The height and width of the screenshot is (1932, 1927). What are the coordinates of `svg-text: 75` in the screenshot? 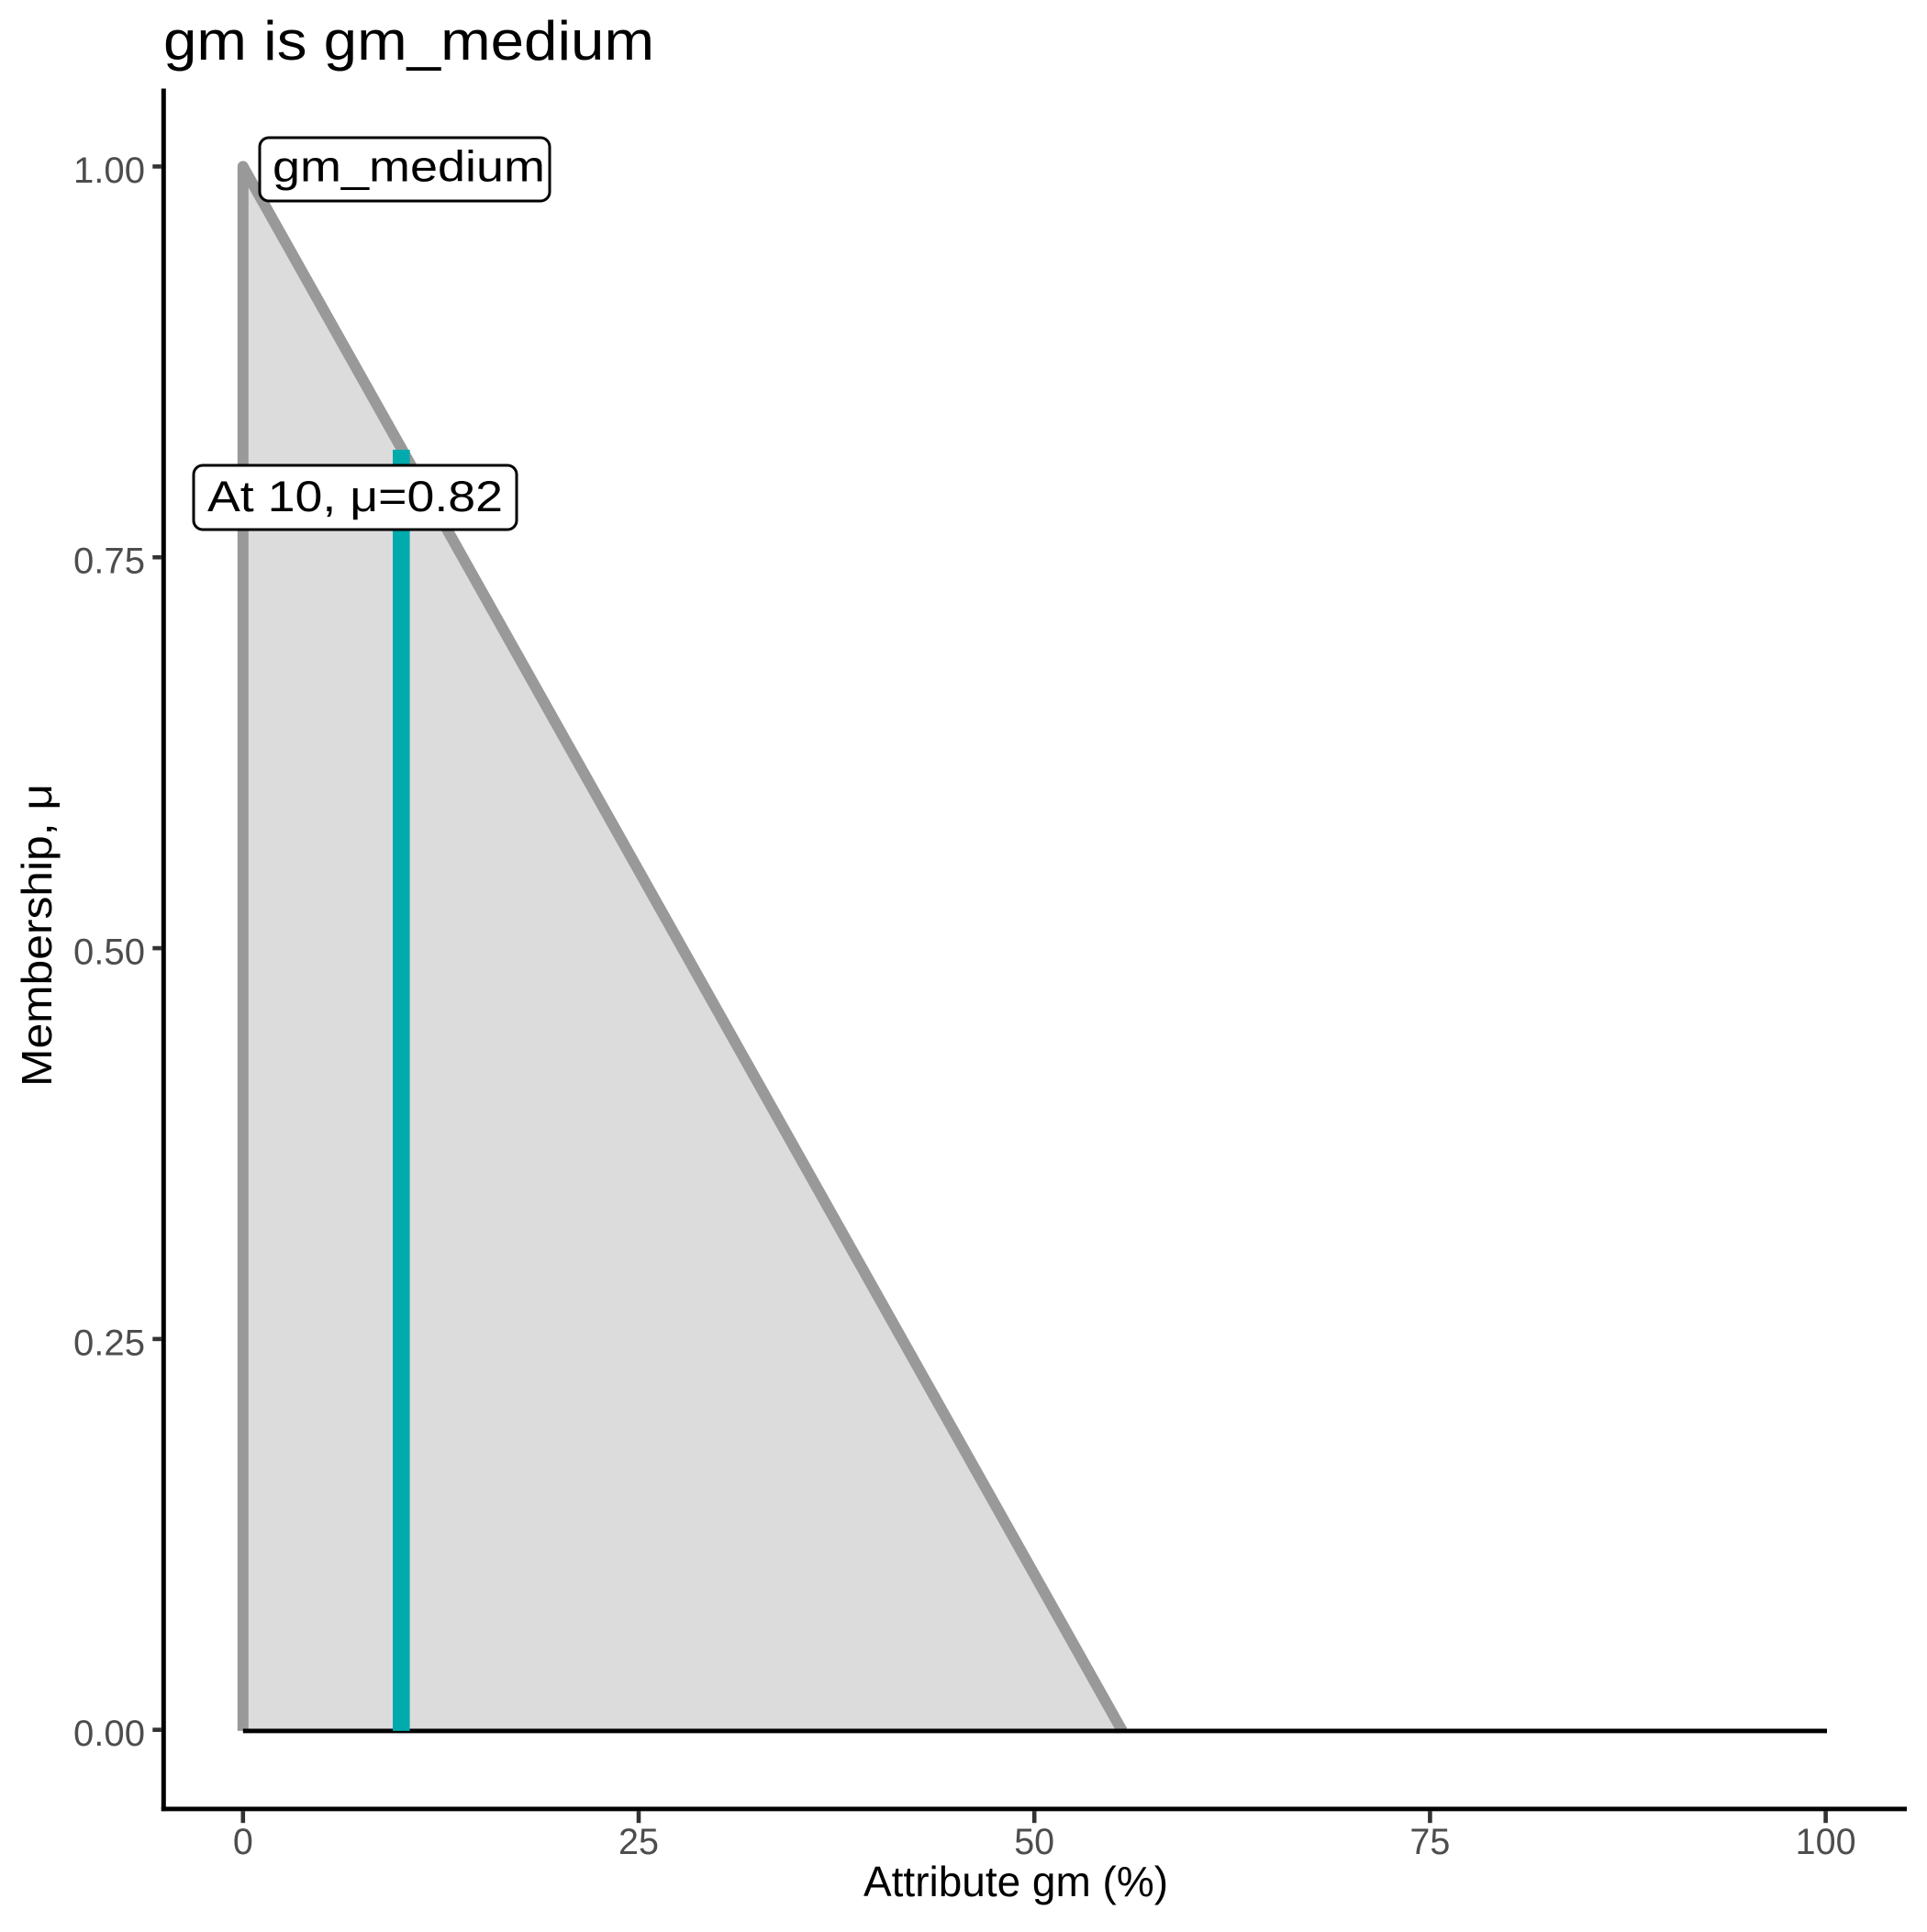 It's located at (1429, 1842).